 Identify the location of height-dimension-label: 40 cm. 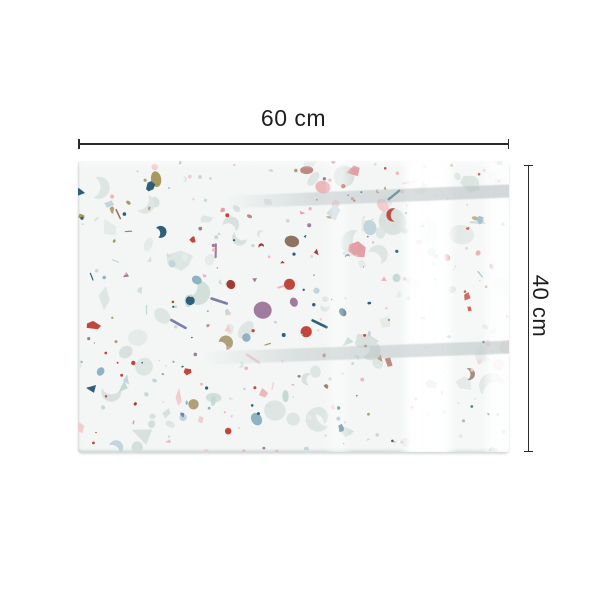
(540, 306).